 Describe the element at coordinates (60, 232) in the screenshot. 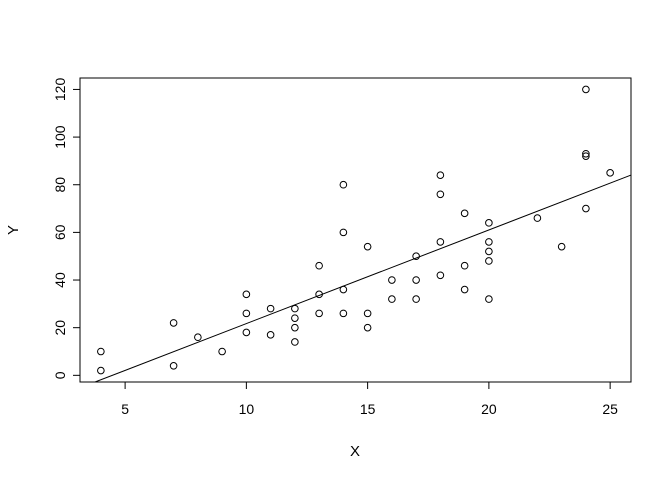

I see `y-tick-label: 60` at that location.